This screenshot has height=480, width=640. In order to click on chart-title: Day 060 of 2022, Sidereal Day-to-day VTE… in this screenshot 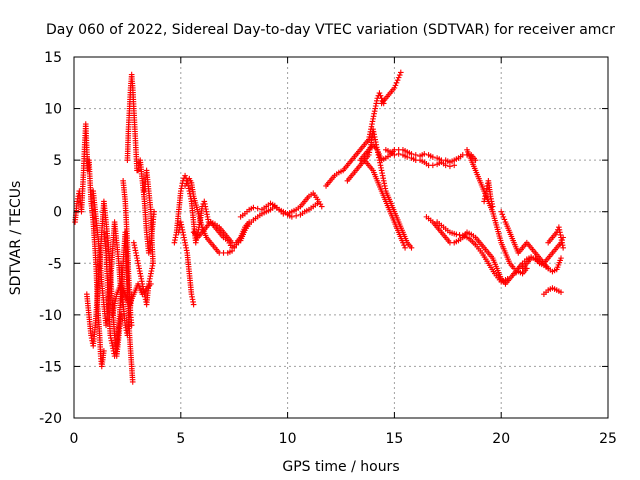, I will do `click(330, 30)`.